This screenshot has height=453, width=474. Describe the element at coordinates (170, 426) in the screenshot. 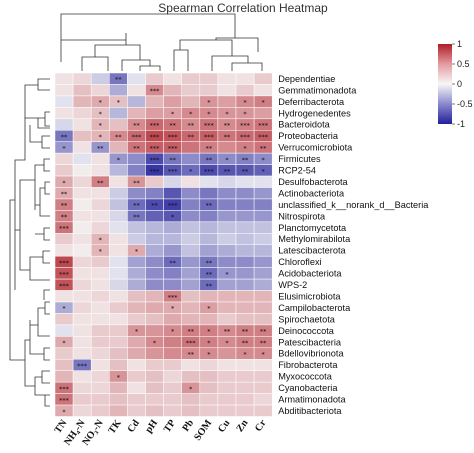

I see `column-label: TP` at that location.